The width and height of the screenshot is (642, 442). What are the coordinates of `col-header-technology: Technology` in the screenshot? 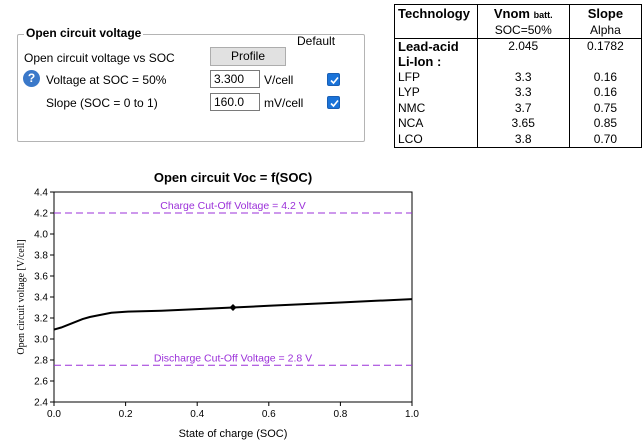 It's located at (436, 13).